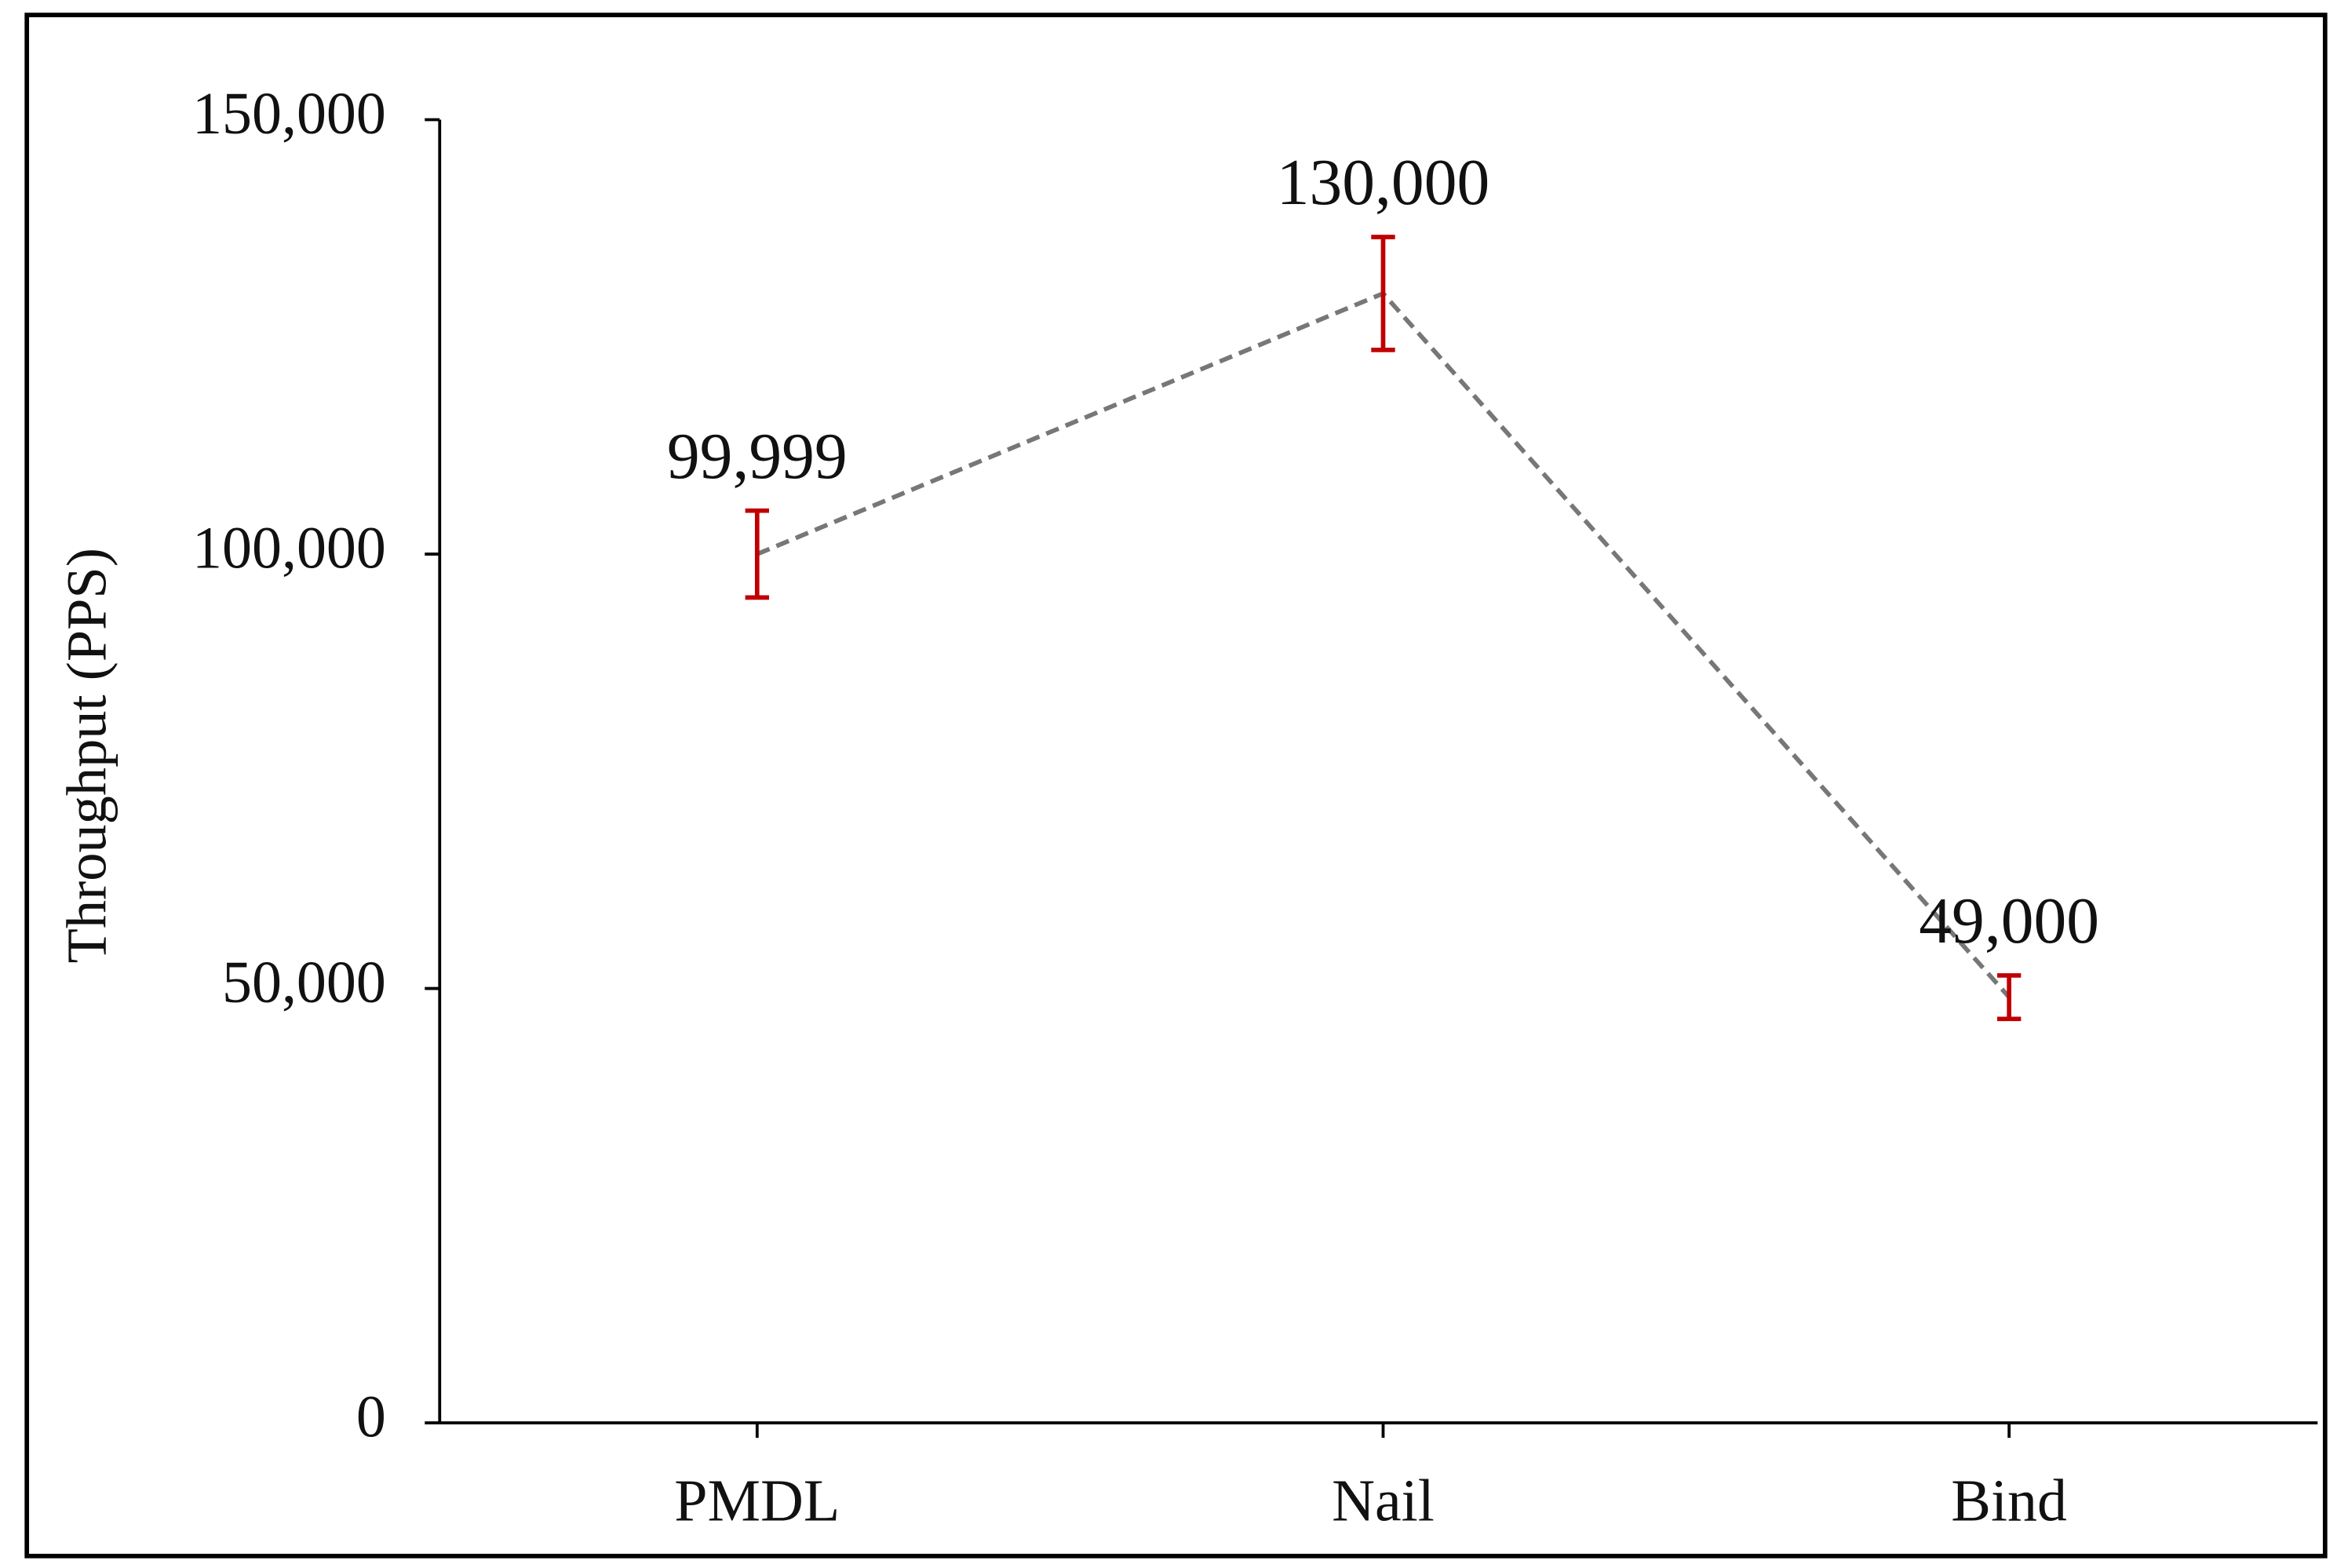 The height and width of the screenshot is (1568, 2337). Describe the element at coordinates (289, 114) in the screenshot. I see `y-tick-label: 150,000` at that location.